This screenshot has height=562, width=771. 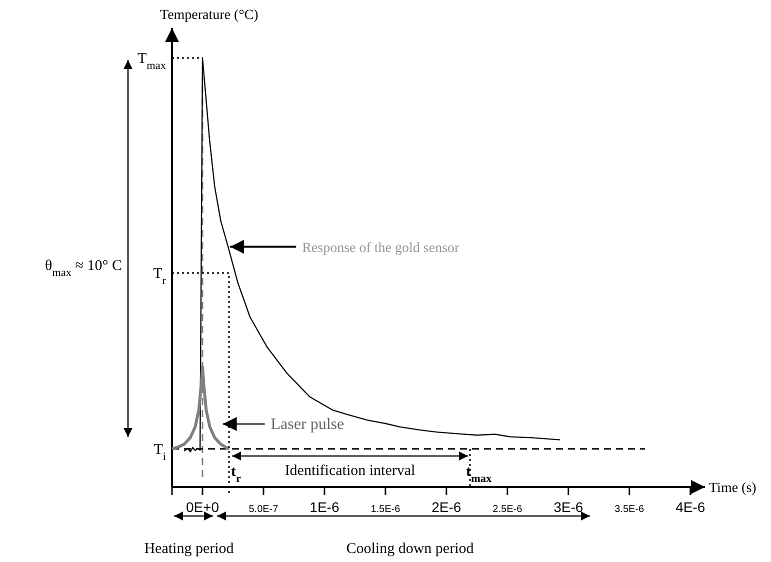 I want to click on x-tick-label: 1.5E-6, so click(x=385, y=509).